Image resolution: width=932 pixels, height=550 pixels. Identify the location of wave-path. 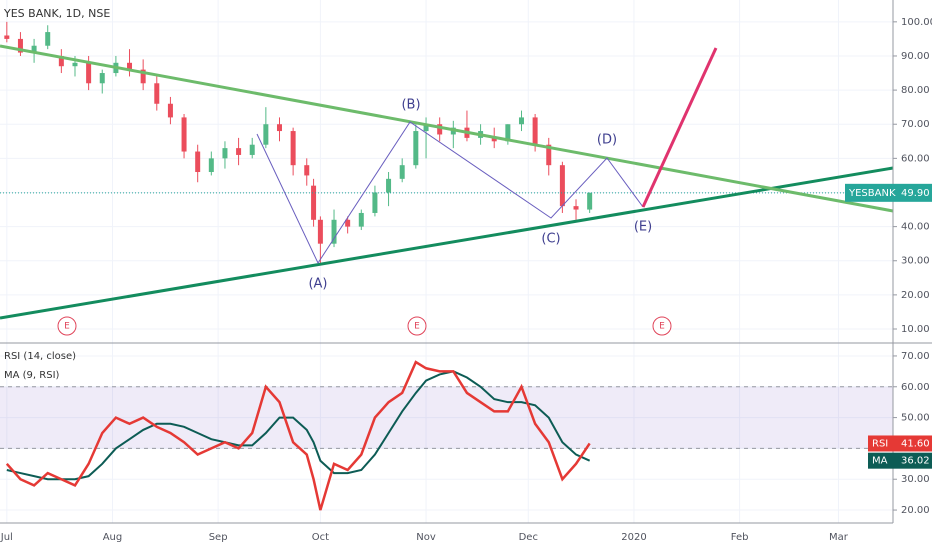
(450, 193).